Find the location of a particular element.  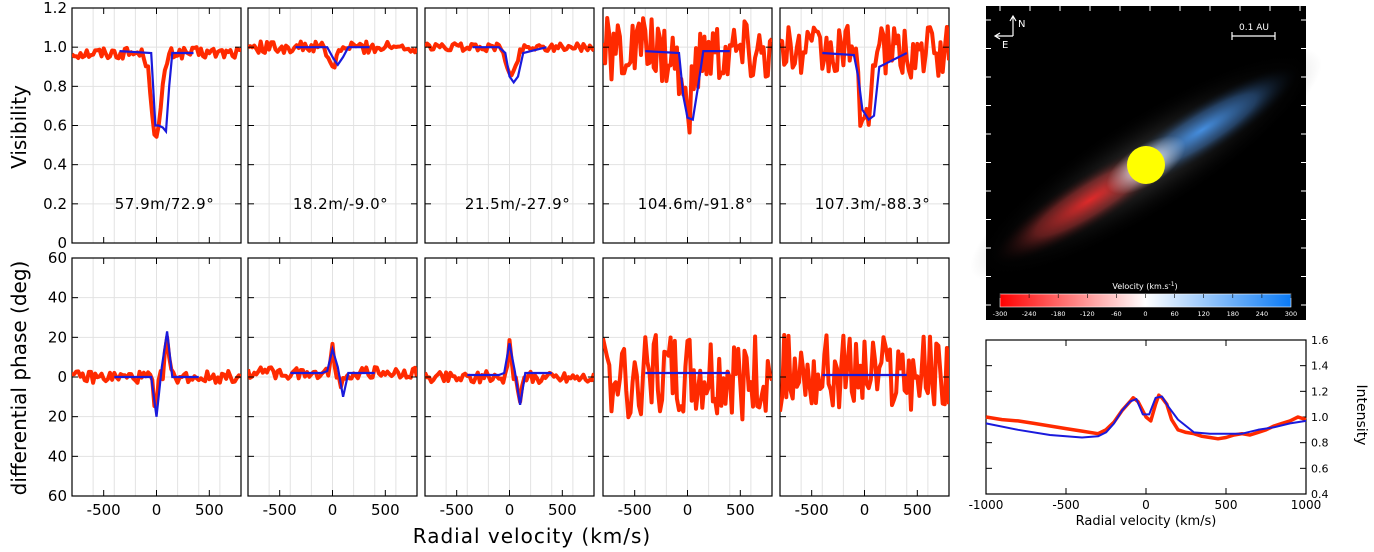

scale-bar is located at coordinates (1253, 36).